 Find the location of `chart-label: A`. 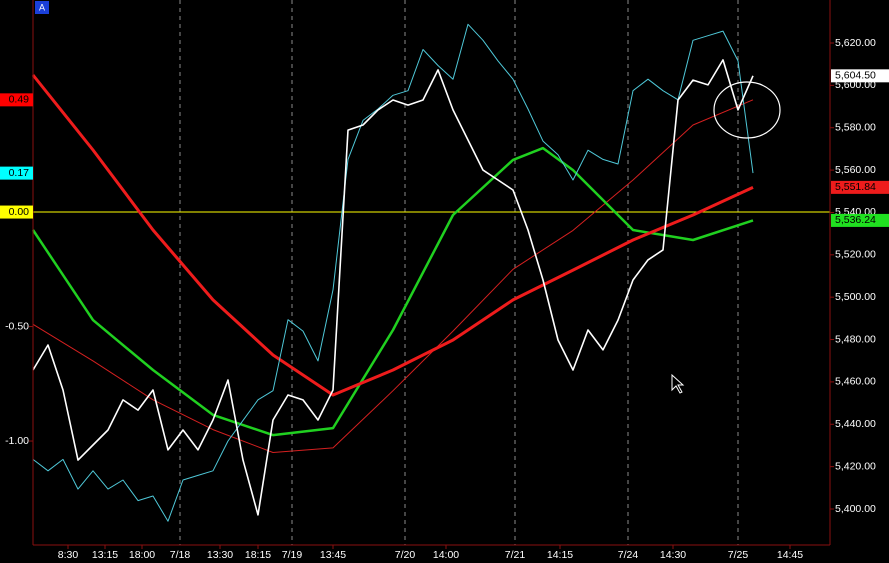

chart-label: A is located at coordinates (42, 7).